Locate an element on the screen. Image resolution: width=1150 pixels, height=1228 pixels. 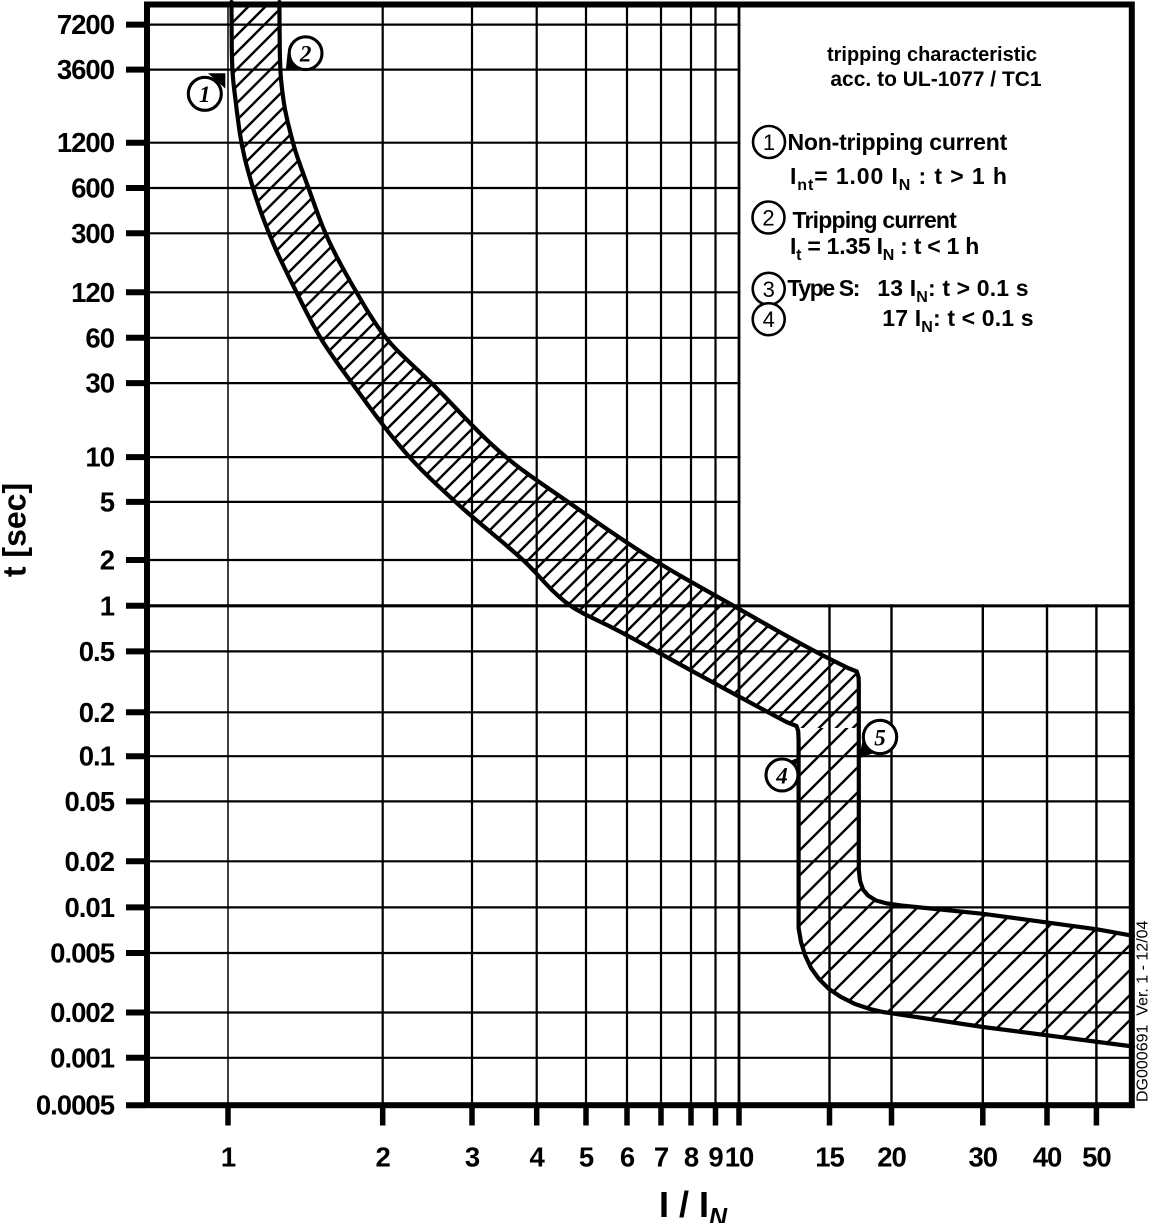
svg-text: Non-tripping current is located at coordinates (898, 142).